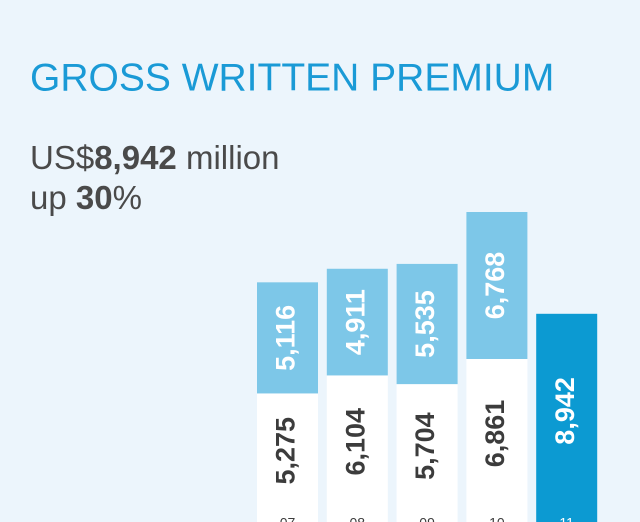  Describe the element at coordinates (495, 434) in the screenshot. I see `value-label: 6,861` at that location.